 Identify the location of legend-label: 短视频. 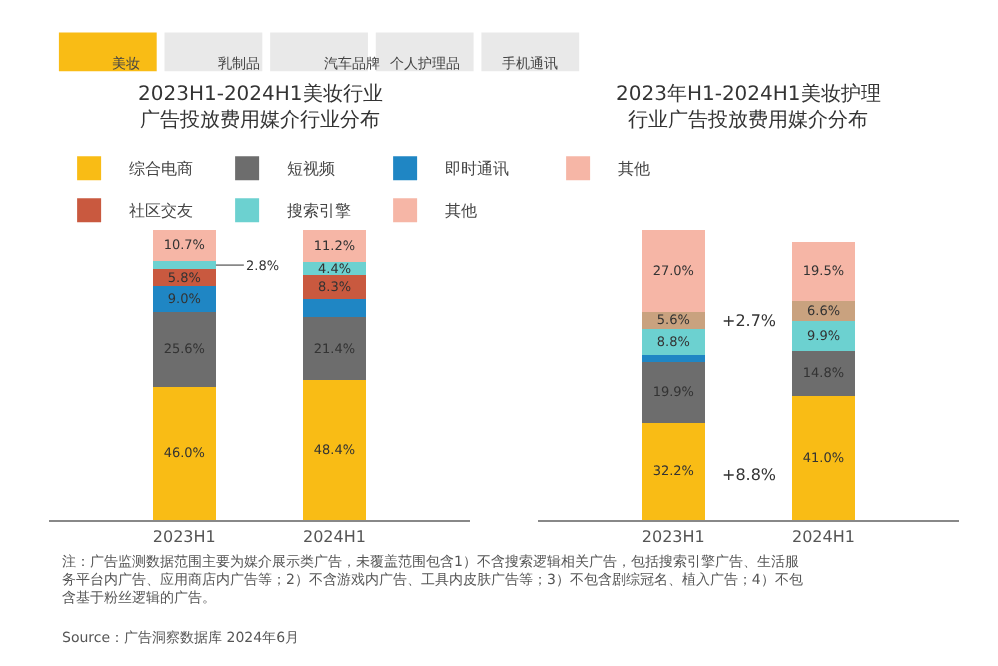
(311, 169).